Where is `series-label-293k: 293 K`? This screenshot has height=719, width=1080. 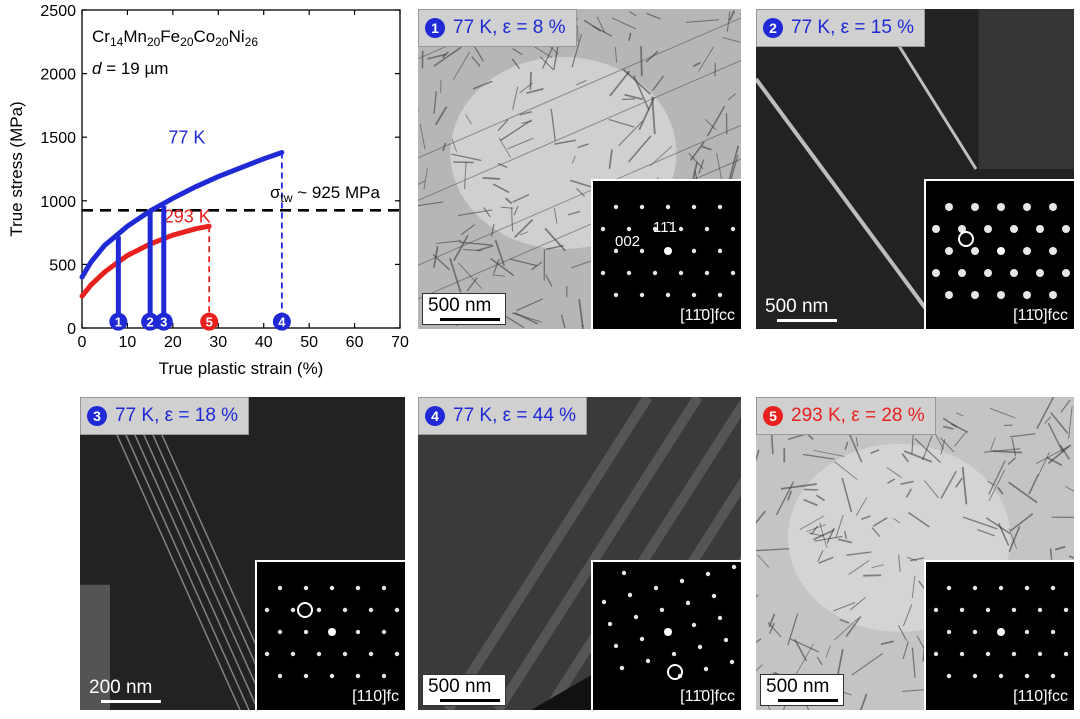 series-label-293k: 293 K is located at coordinates (187, 216).